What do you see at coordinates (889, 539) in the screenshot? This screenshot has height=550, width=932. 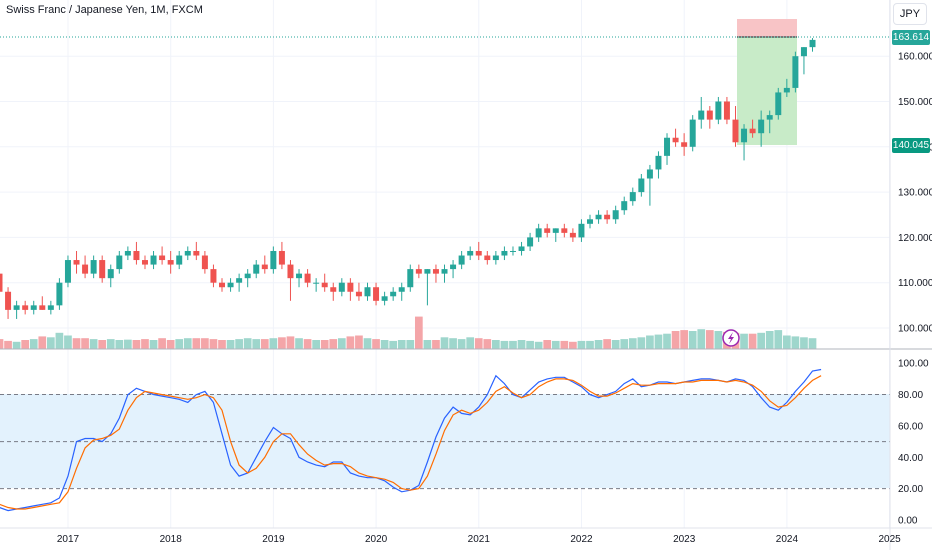 I see `time-tick-label: 2025` at bounding box center [889, 539].